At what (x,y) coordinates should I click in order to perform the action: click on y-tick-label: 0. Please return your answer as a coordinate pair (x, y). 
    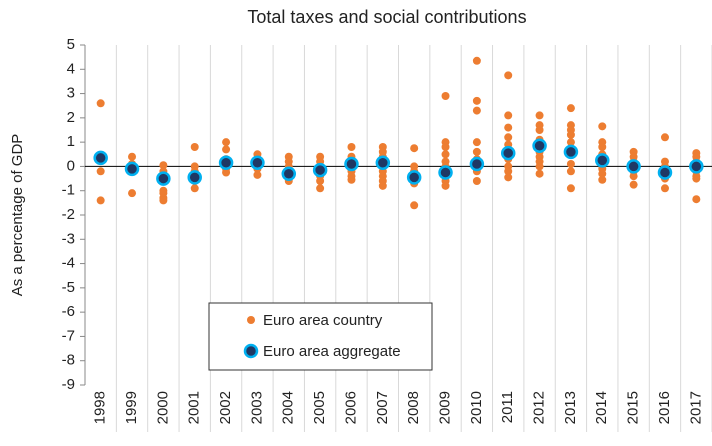
    Looking at the image, I should click on (71, 165).